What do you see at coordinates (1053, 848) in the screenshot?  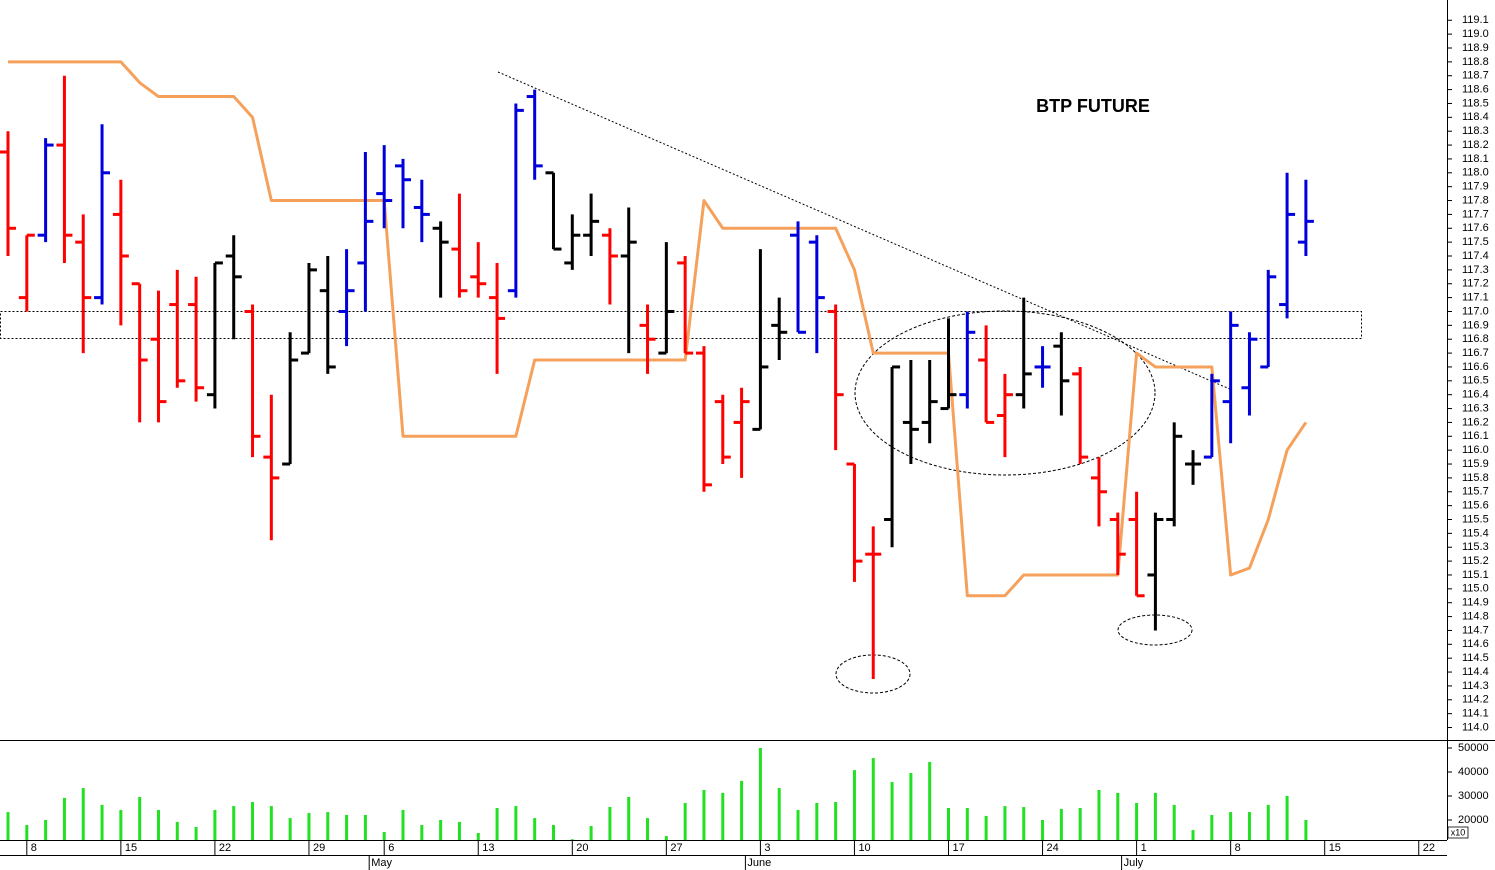 I see `x-tick-label: 24` at bounding box center [1053, 848].